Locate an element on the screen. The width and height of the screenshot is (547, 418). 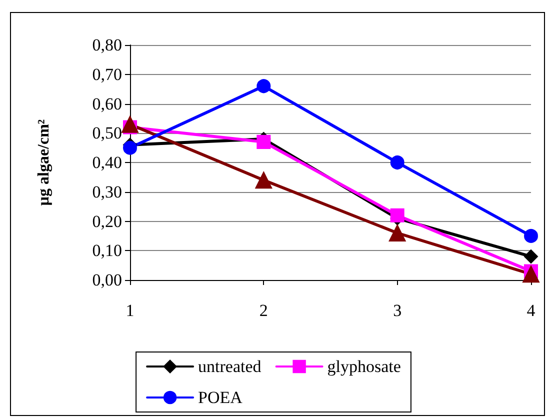
y-tick-label: 0,70 is located at coordinates (107, 74).